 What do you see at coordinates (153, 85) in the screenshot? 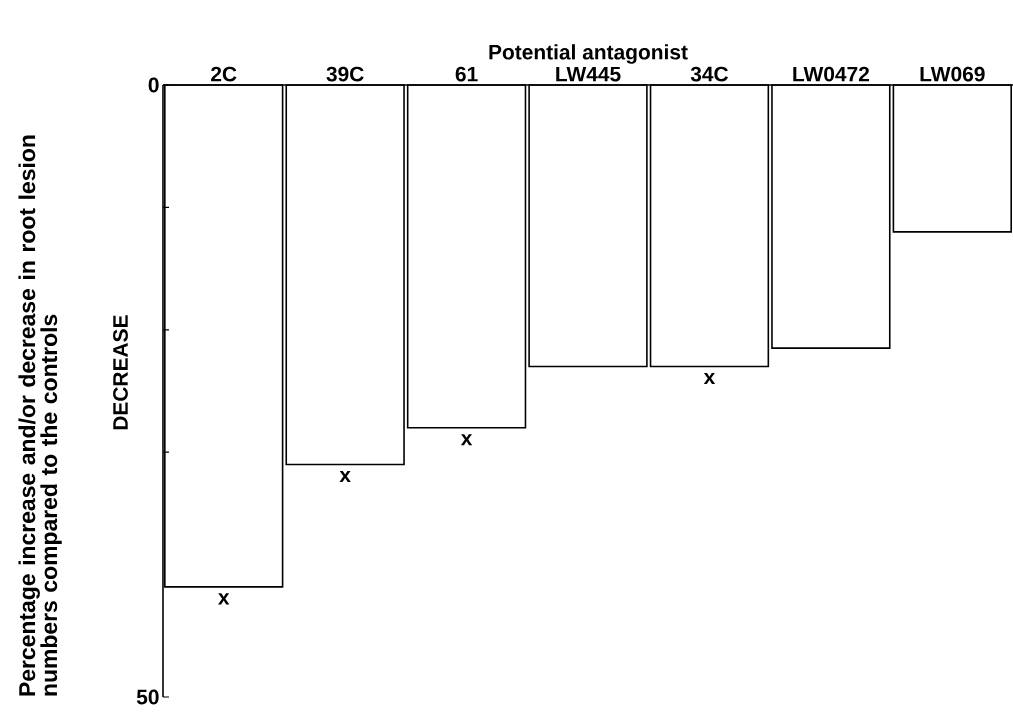
I see `y-tick-label: 0` at bounding box center [153, 85].